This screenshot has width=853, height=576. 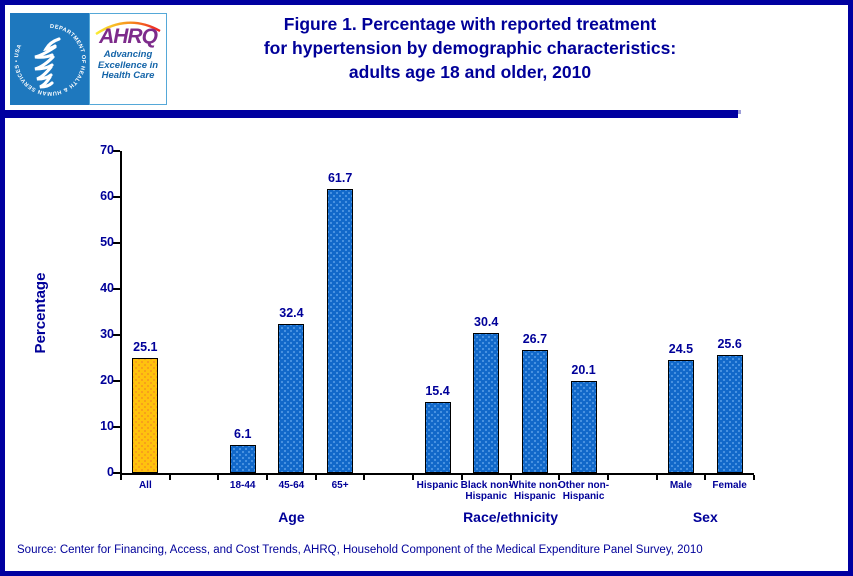 I want to click on value-label-65+: 61.7, so click(x=340, y=178).